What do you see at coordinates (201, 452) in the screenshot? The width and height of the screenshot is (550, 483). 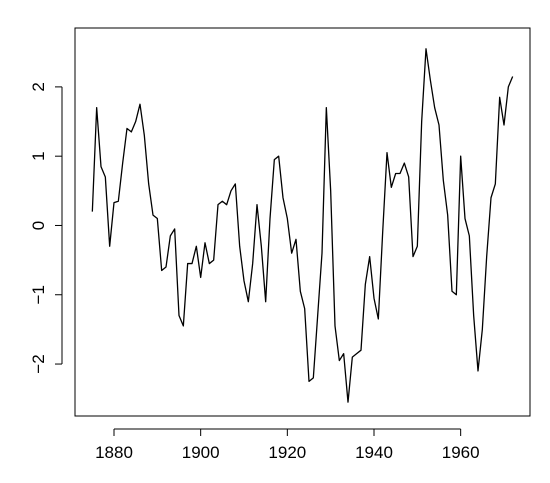 I see `x-tick-label: 1900` at bounding box center [201, 452].